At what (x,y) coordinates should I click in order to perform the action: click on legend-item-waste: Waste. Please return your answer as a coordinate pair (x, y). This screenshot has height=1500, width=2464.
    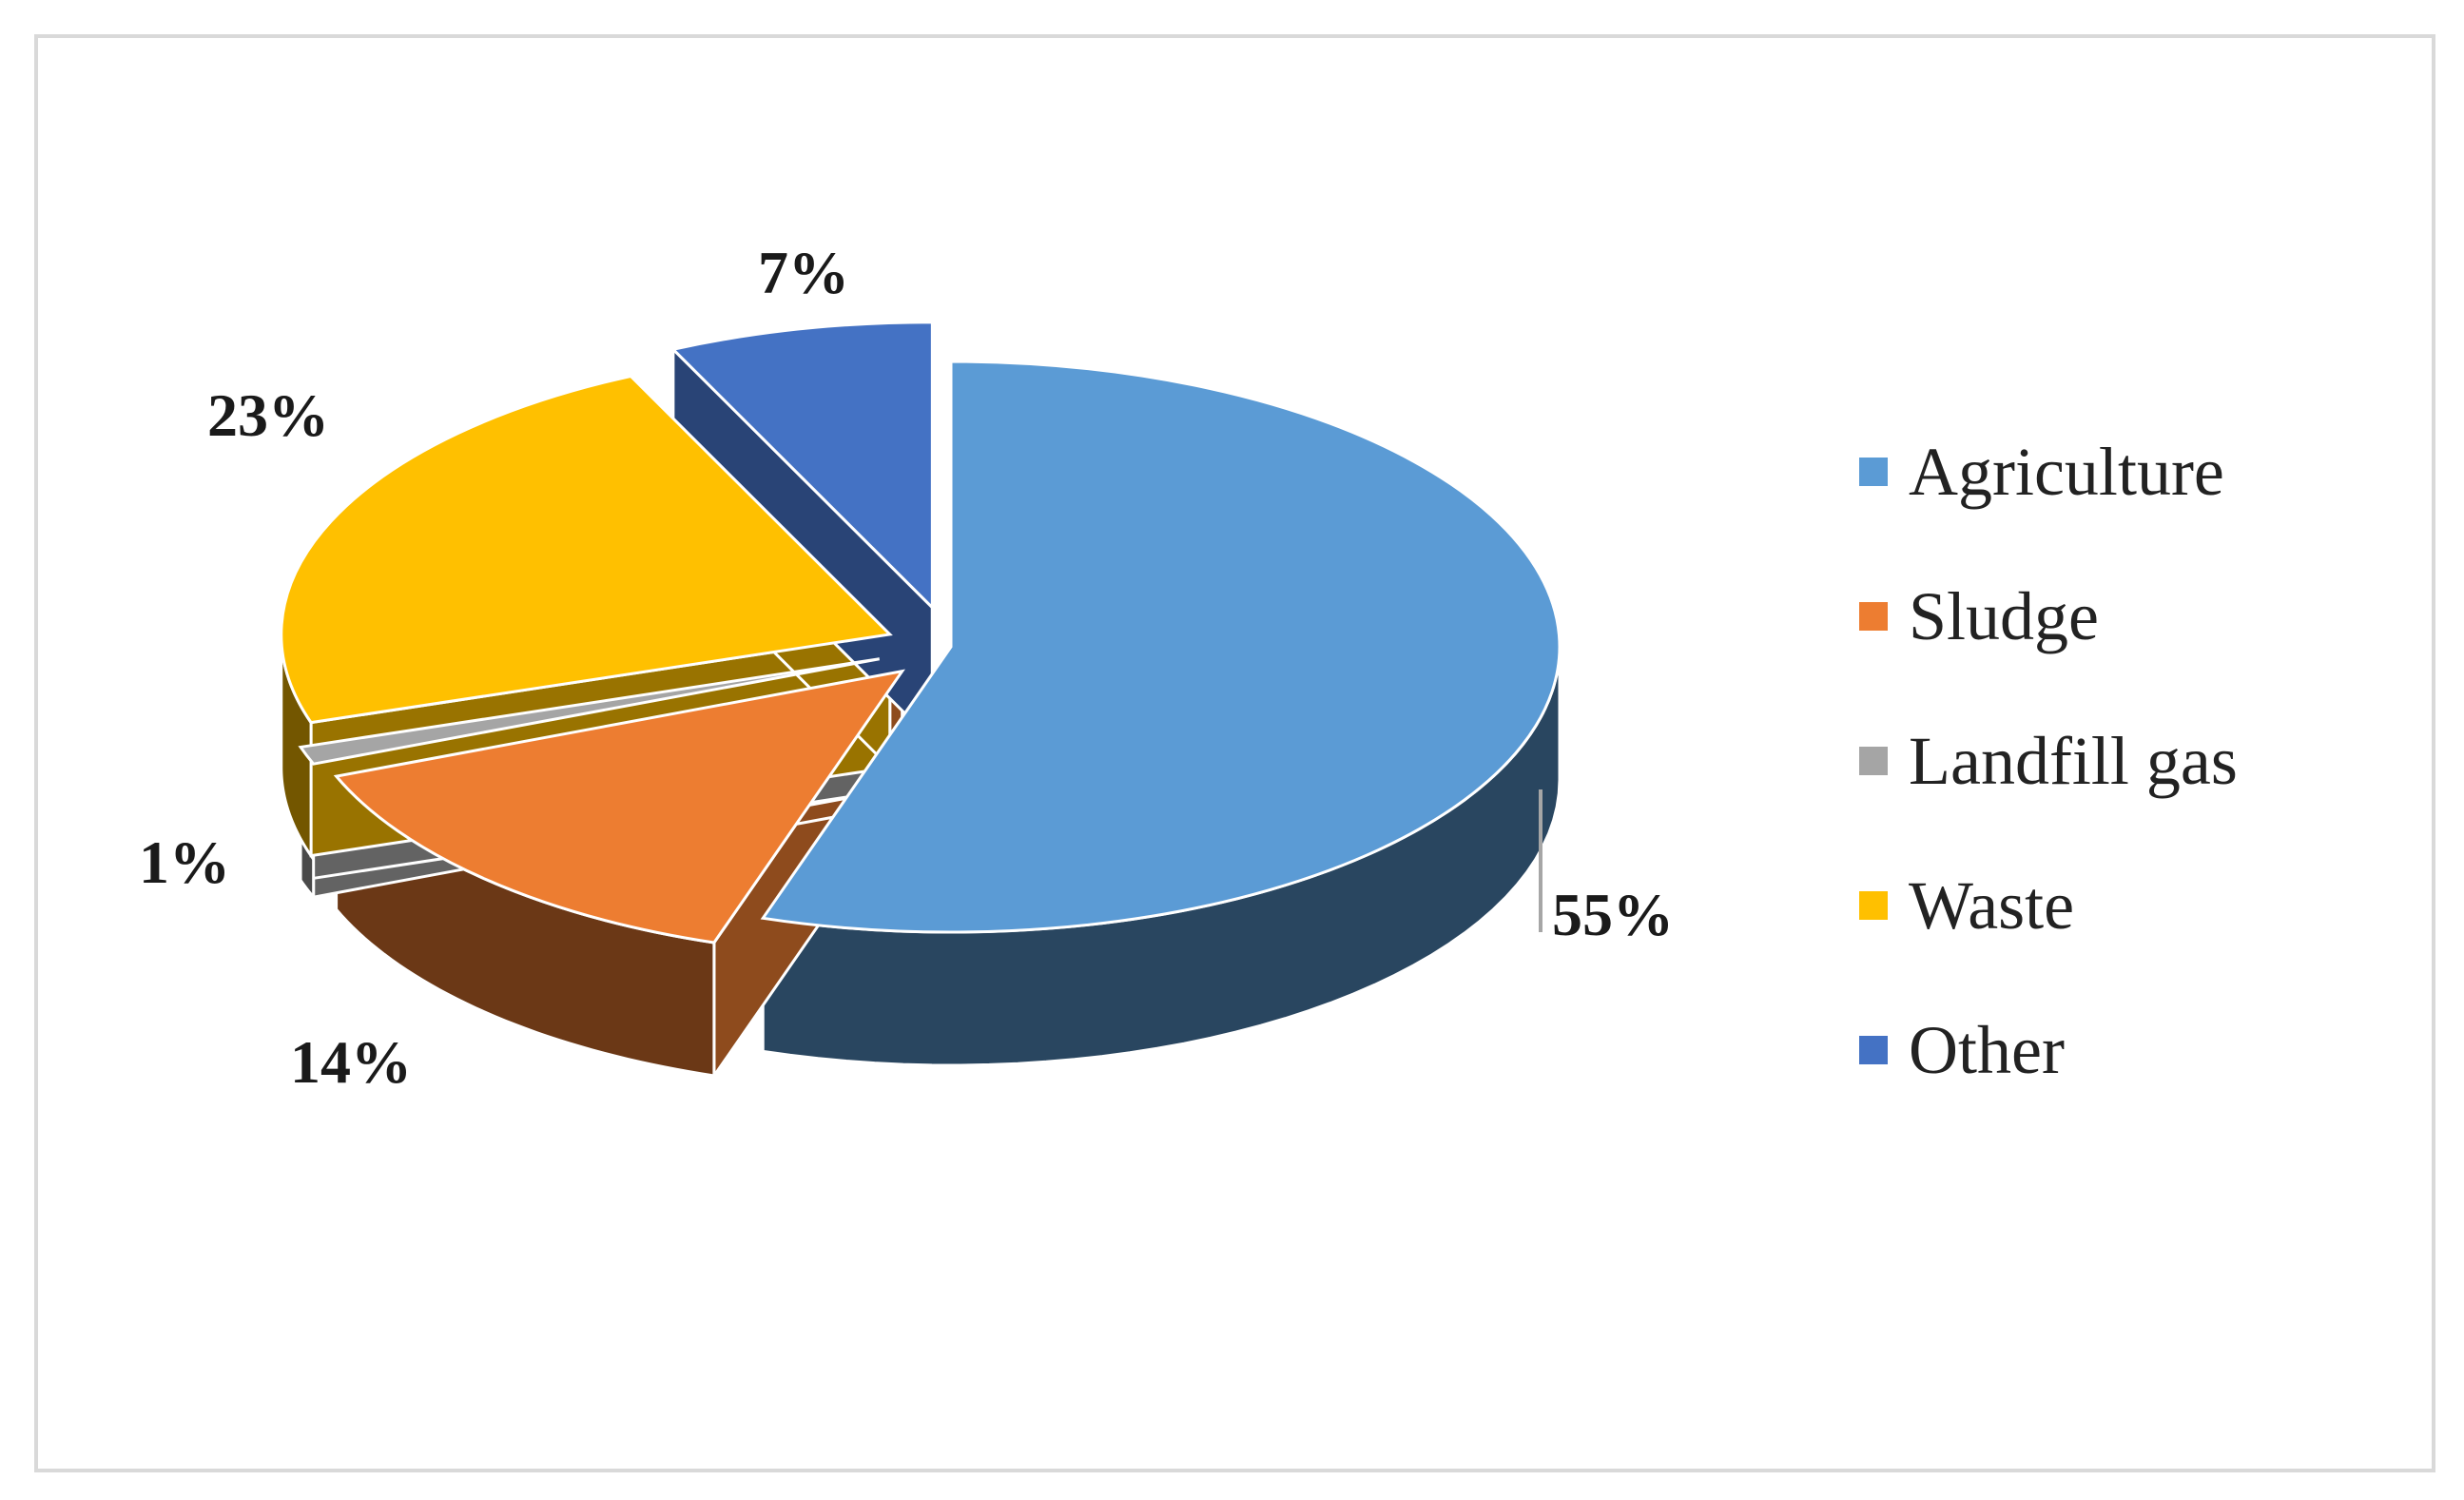
    Looking at the image, I should click on (2049, 905).